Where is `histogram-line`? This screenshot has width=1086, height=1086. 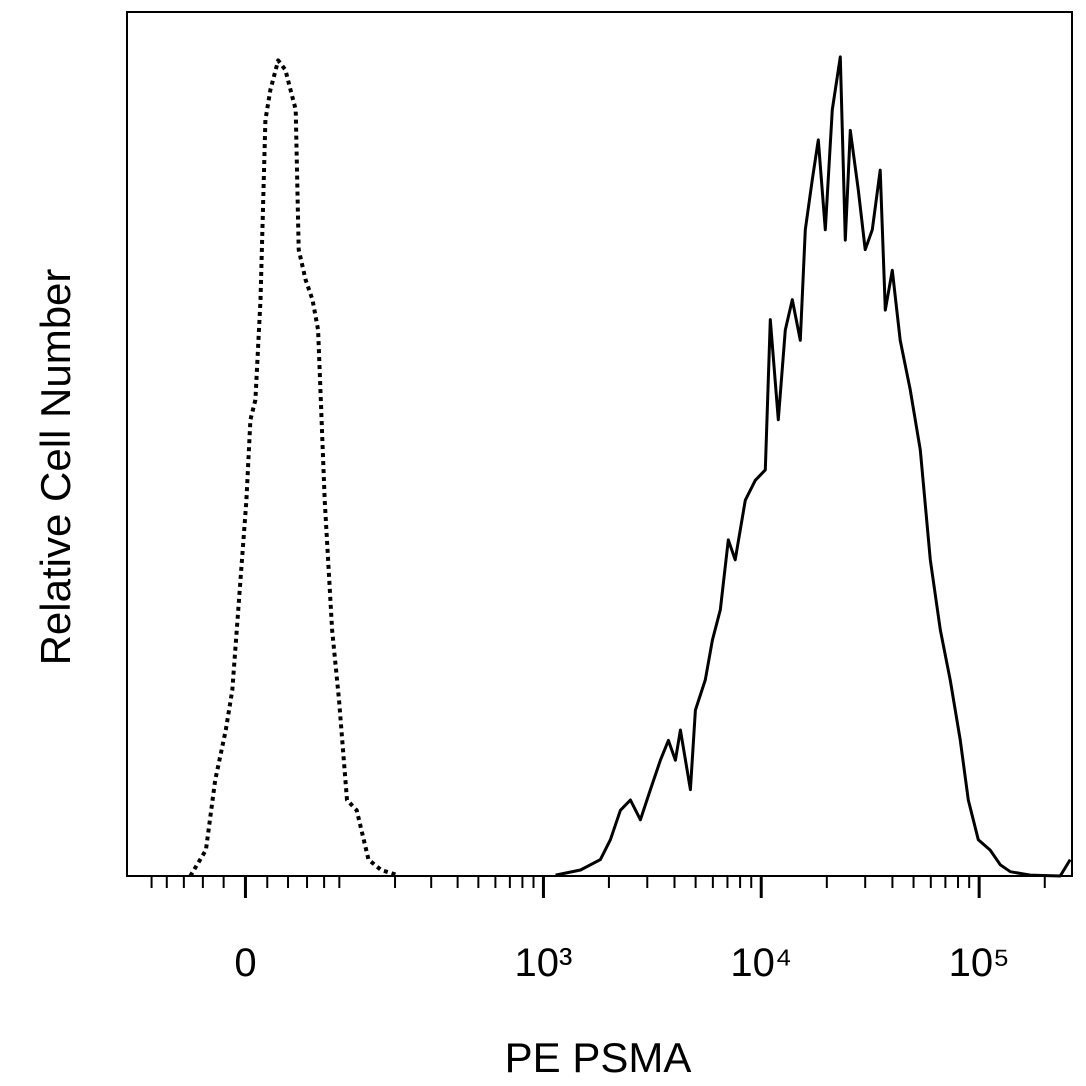 histogram-line is located at coordinates (293, 468).